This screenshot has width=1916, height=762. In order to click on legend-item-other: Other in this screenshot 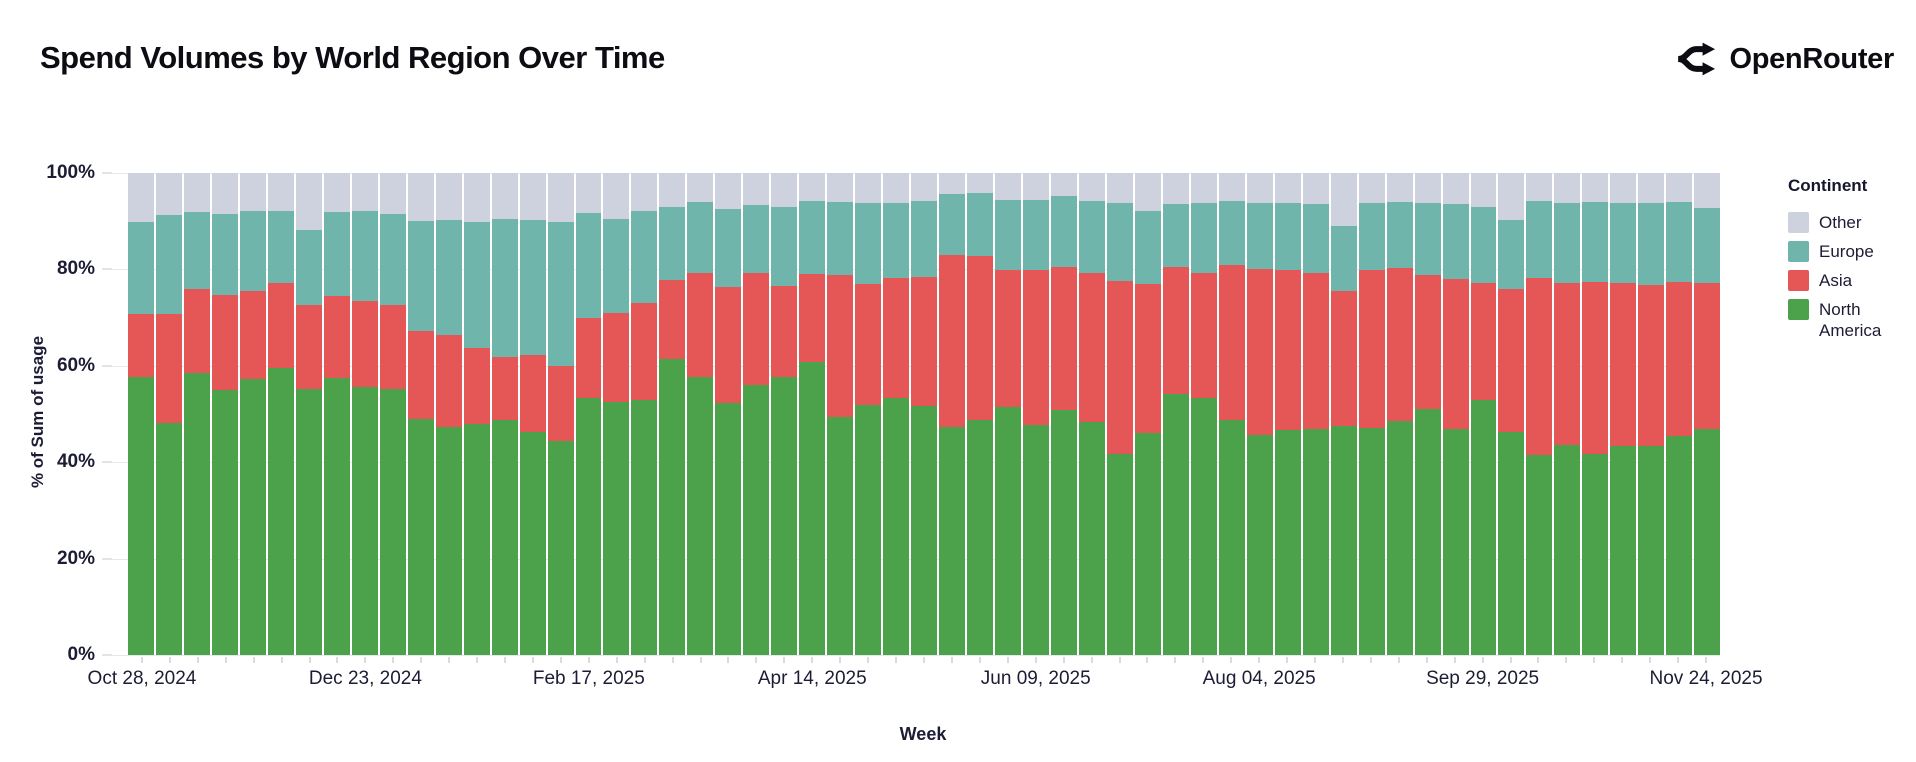, I will do `click(1848, 222)`.